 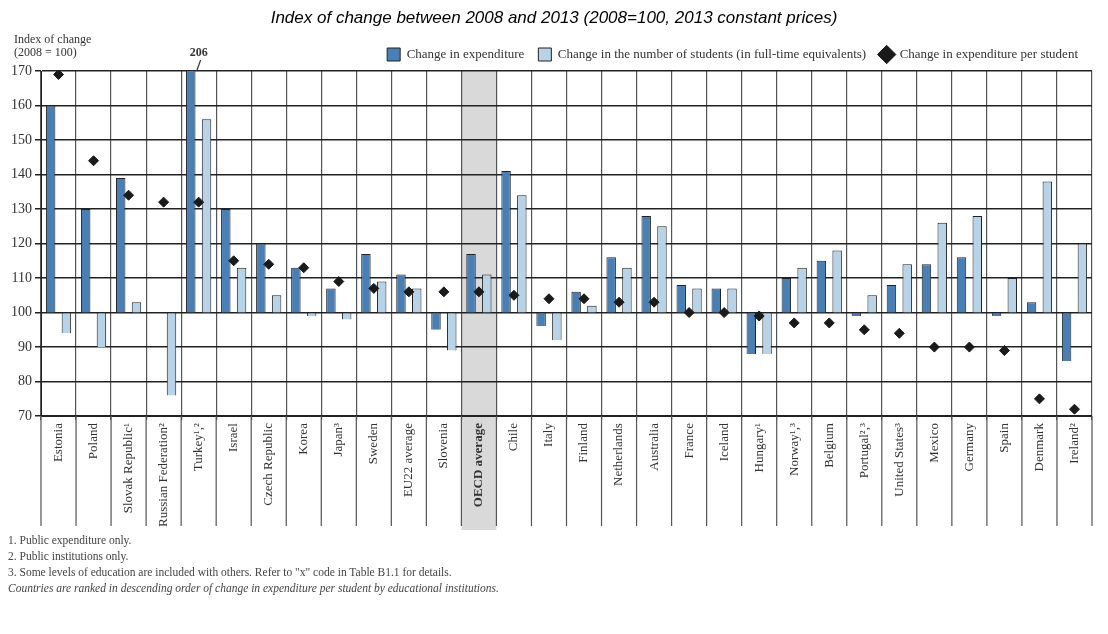 What do you see at coordinates (198, 447) in the screenshot?
I see `x-tick-label: Turkey¹,²` at bounding box center [198, 447].